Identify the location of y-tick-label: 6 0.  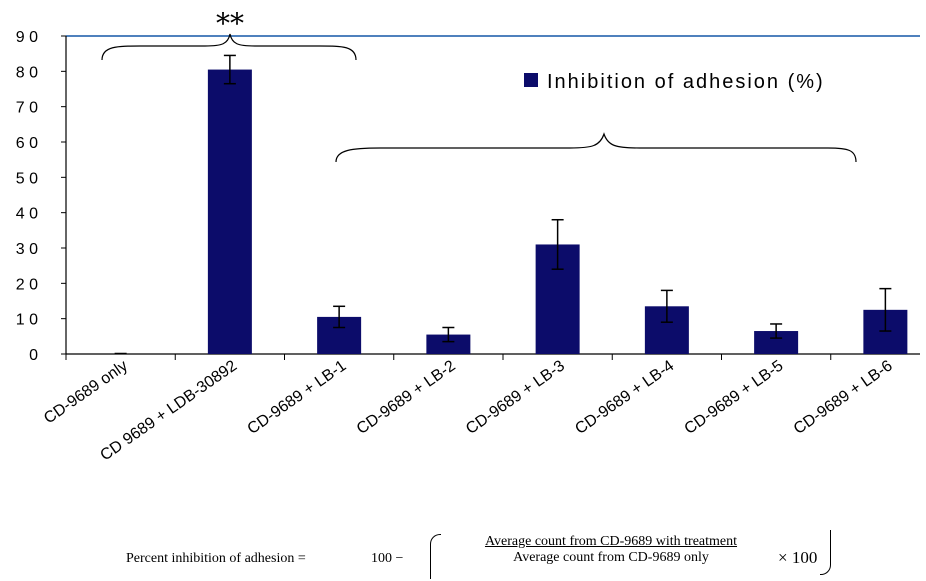
(27, 143).